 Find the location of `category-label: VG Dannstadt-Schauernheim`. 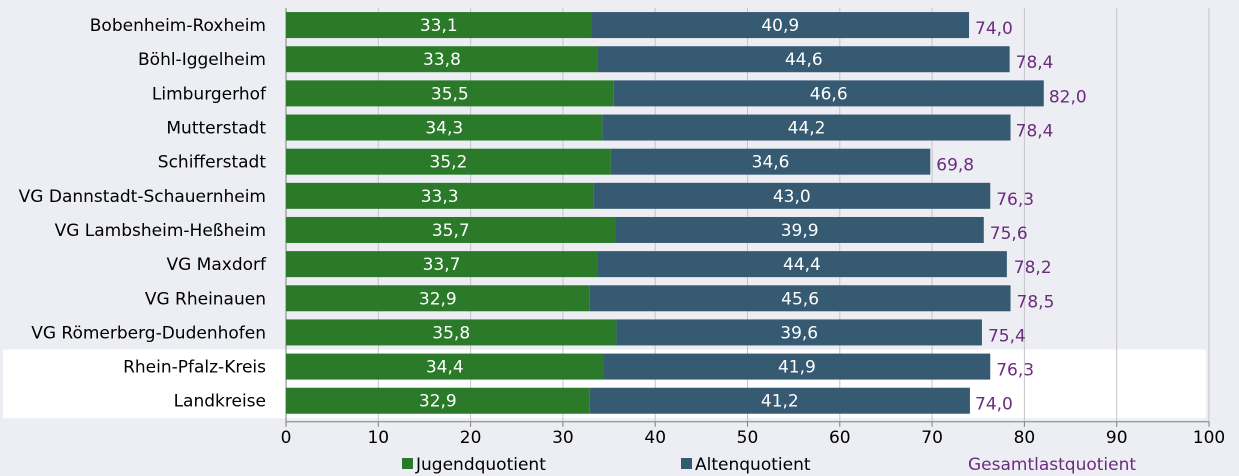

category-label: VG Dannstadt-Schauernheim is located at coordinates (142, 197).